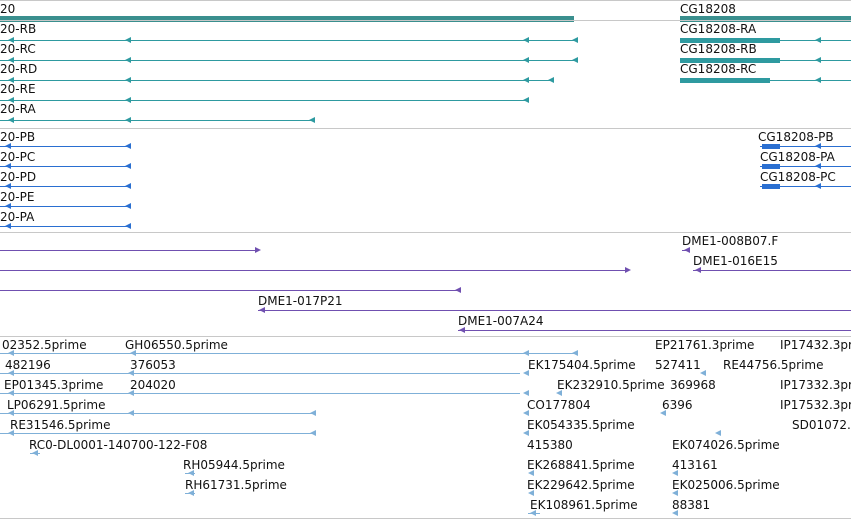  I want to click on est-label: RE44756.5prime, so click(773, 365).